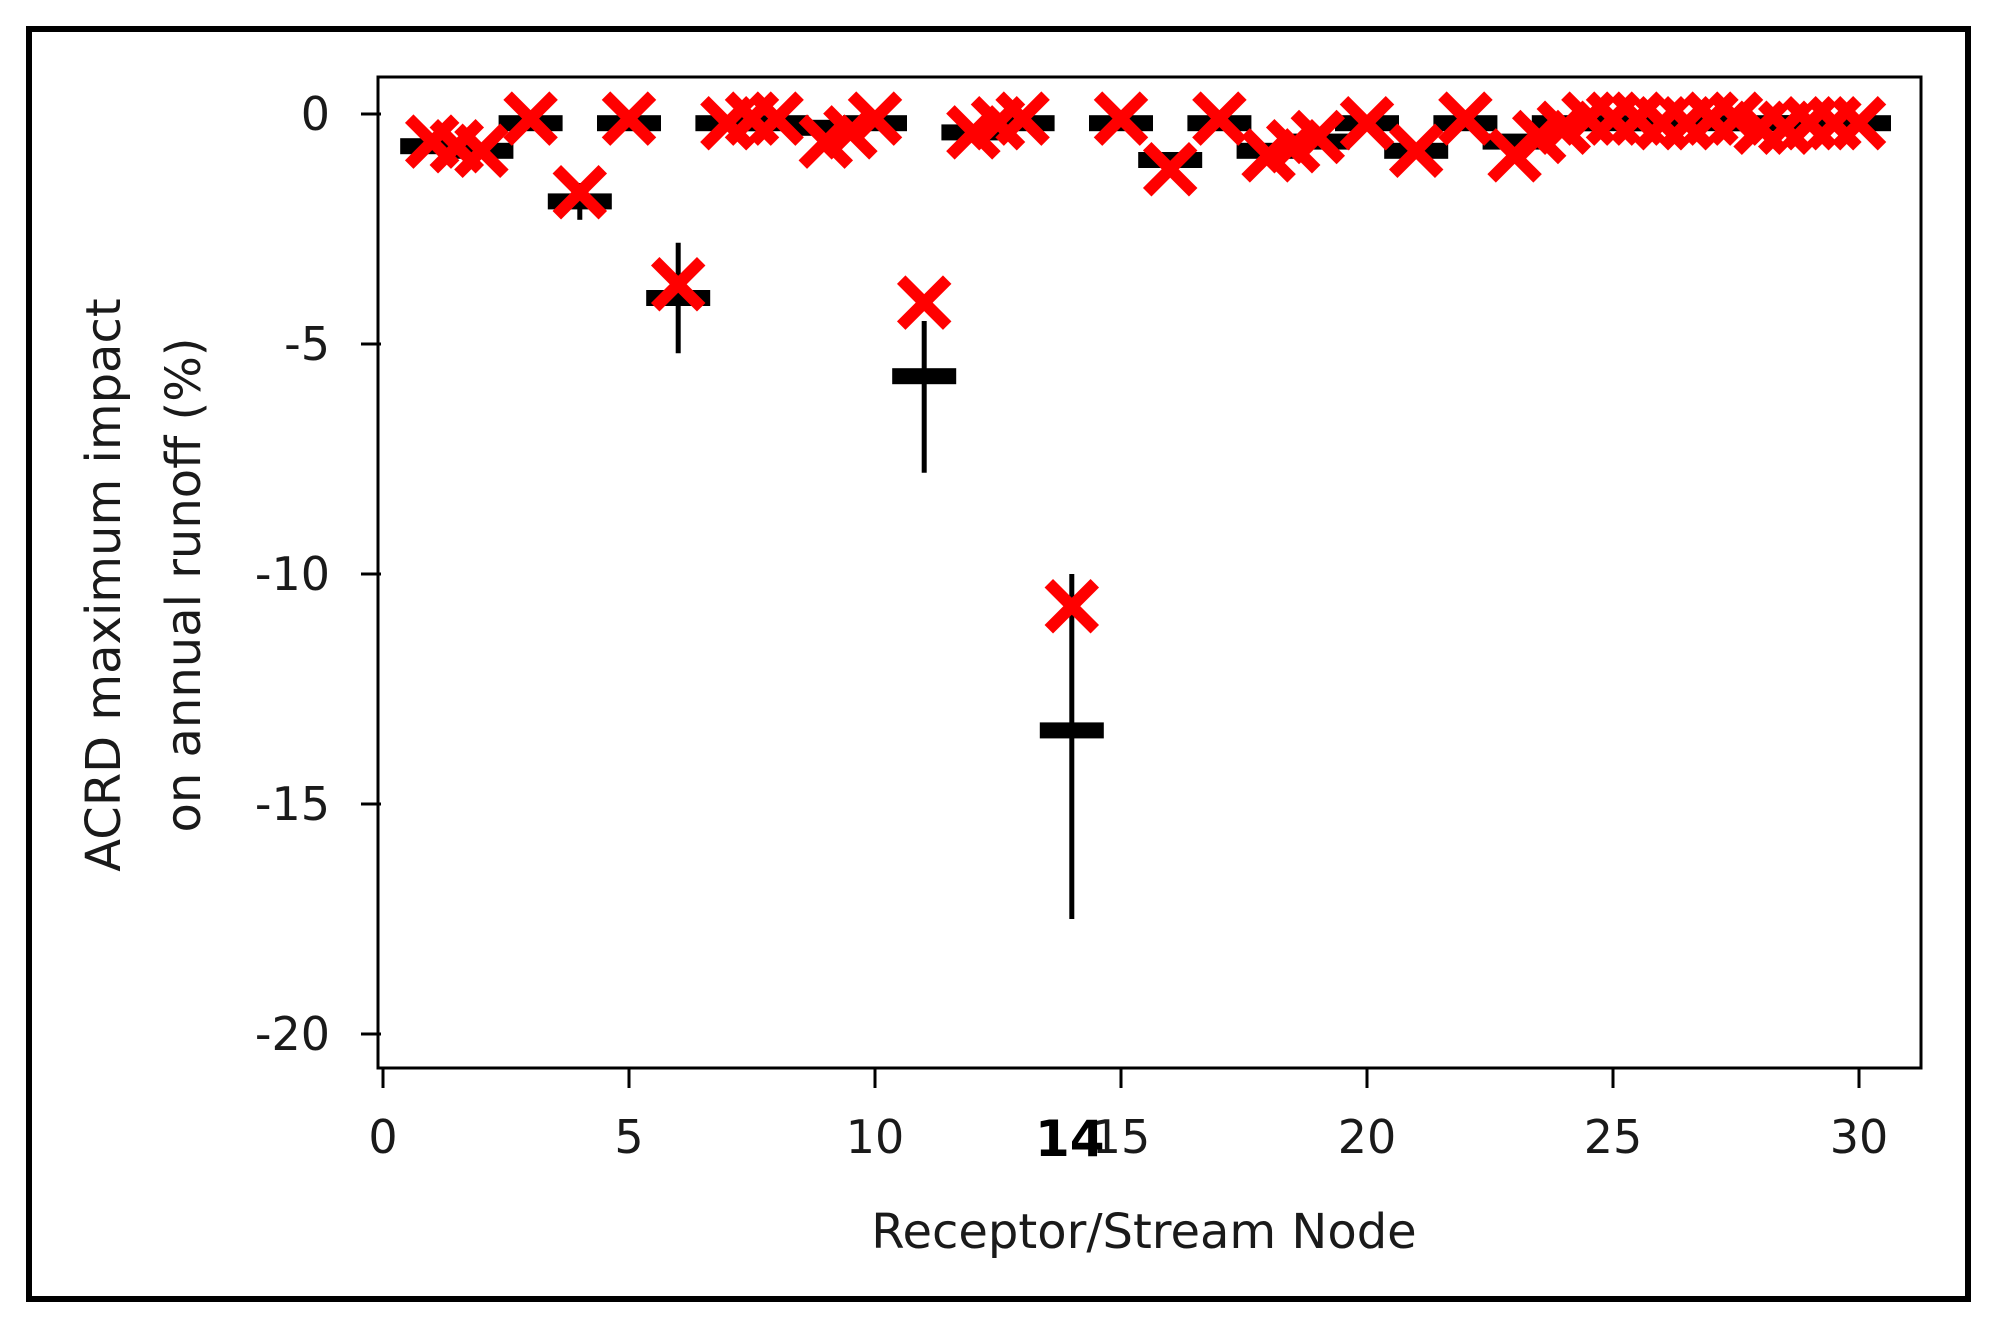 This screenshot has width=1997, height=1328. Describe the element at coordinates (1613, 1137) in the screenshot. I see `x-tick-label: 25` at that location.